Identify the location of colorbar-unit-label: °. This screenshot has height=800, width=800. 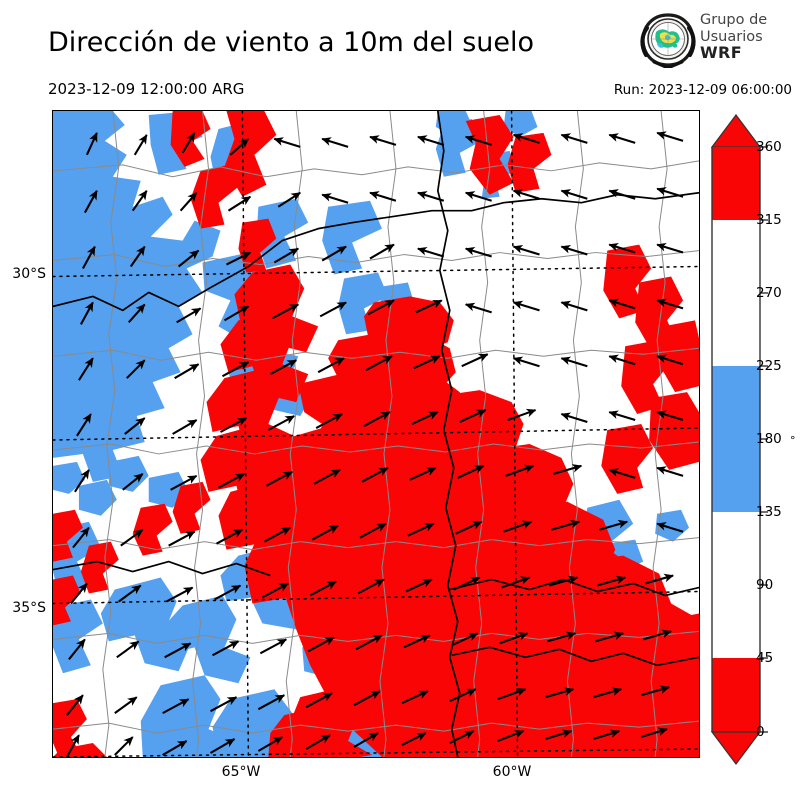
(793, 440).